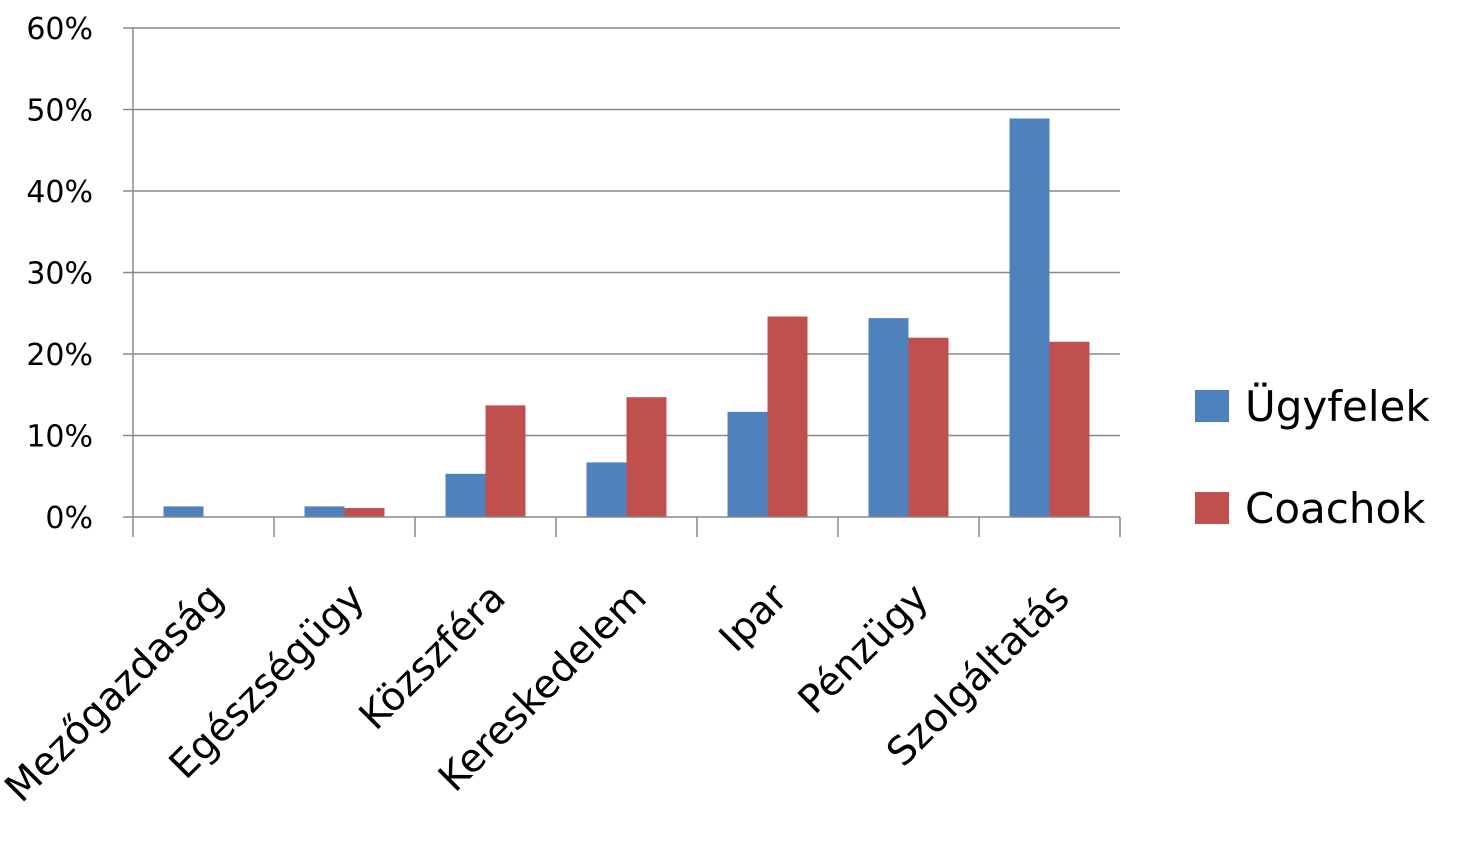 The width and height of the screenshot is (1479, 864). Describe the element at coordinates (364, 512) in the screenshot. I see `bar-coachok-egeszsegugy` at that location.